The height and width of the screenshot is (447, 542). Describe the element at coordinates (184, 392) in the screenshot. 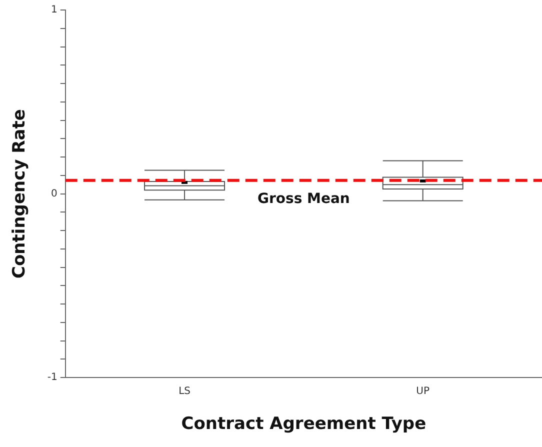

I see `x-tick-label: LS` at that location.